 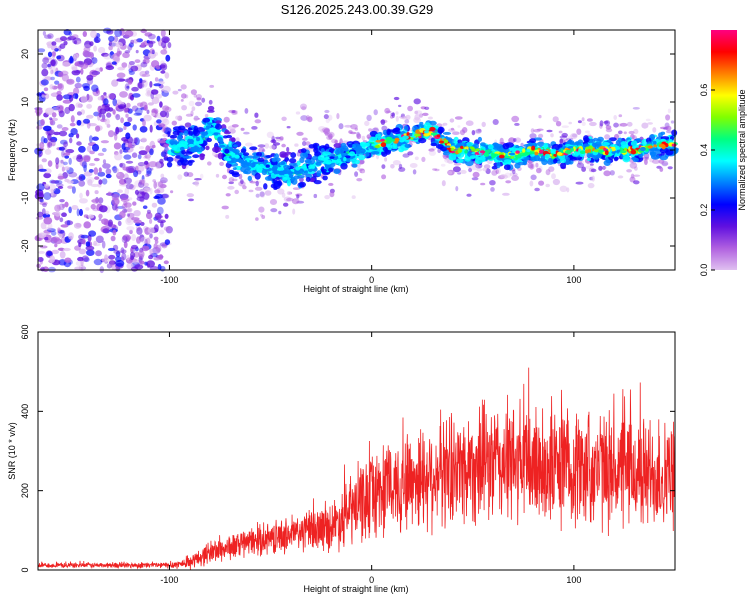 I want to click on colorbar-ticks: 0.0 0.2 0.4 0.6, so click(x=707, y=180).